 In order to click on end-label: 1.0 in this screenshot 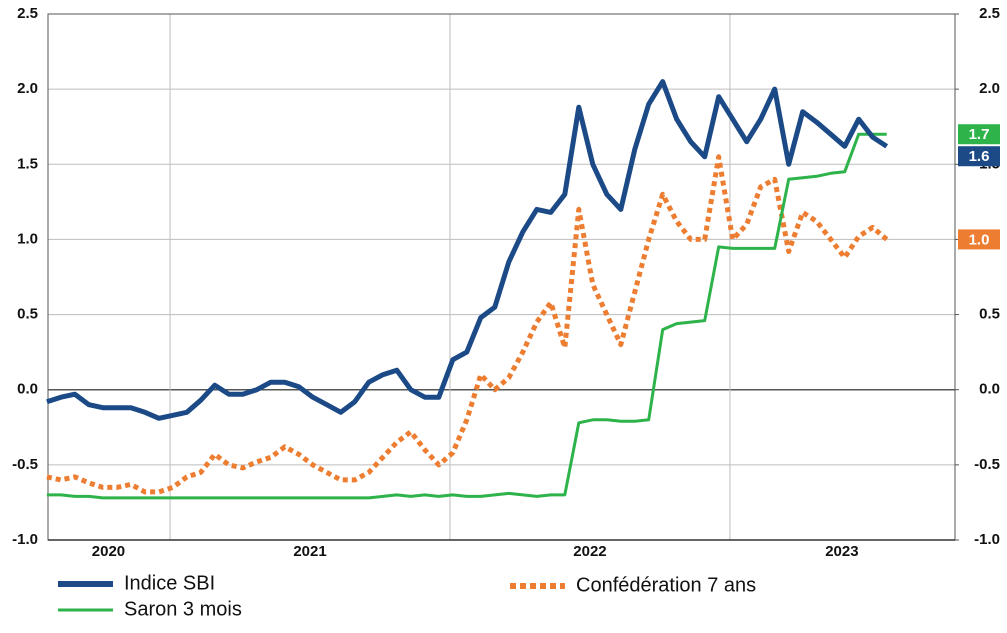, I will do `click(979, 239)`.